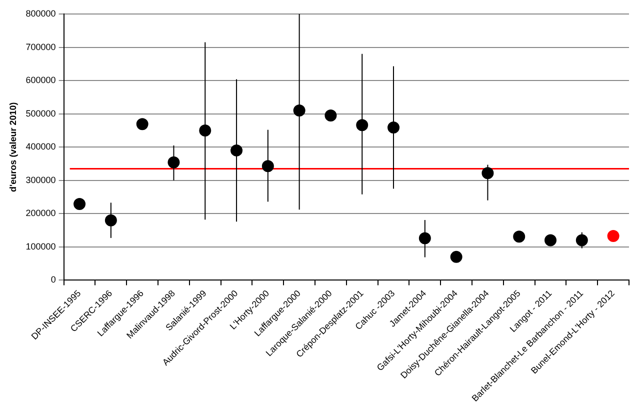 This screenshot has width=643, height=407. I want to click on y-tick-label: 700000, so click(41, 47).